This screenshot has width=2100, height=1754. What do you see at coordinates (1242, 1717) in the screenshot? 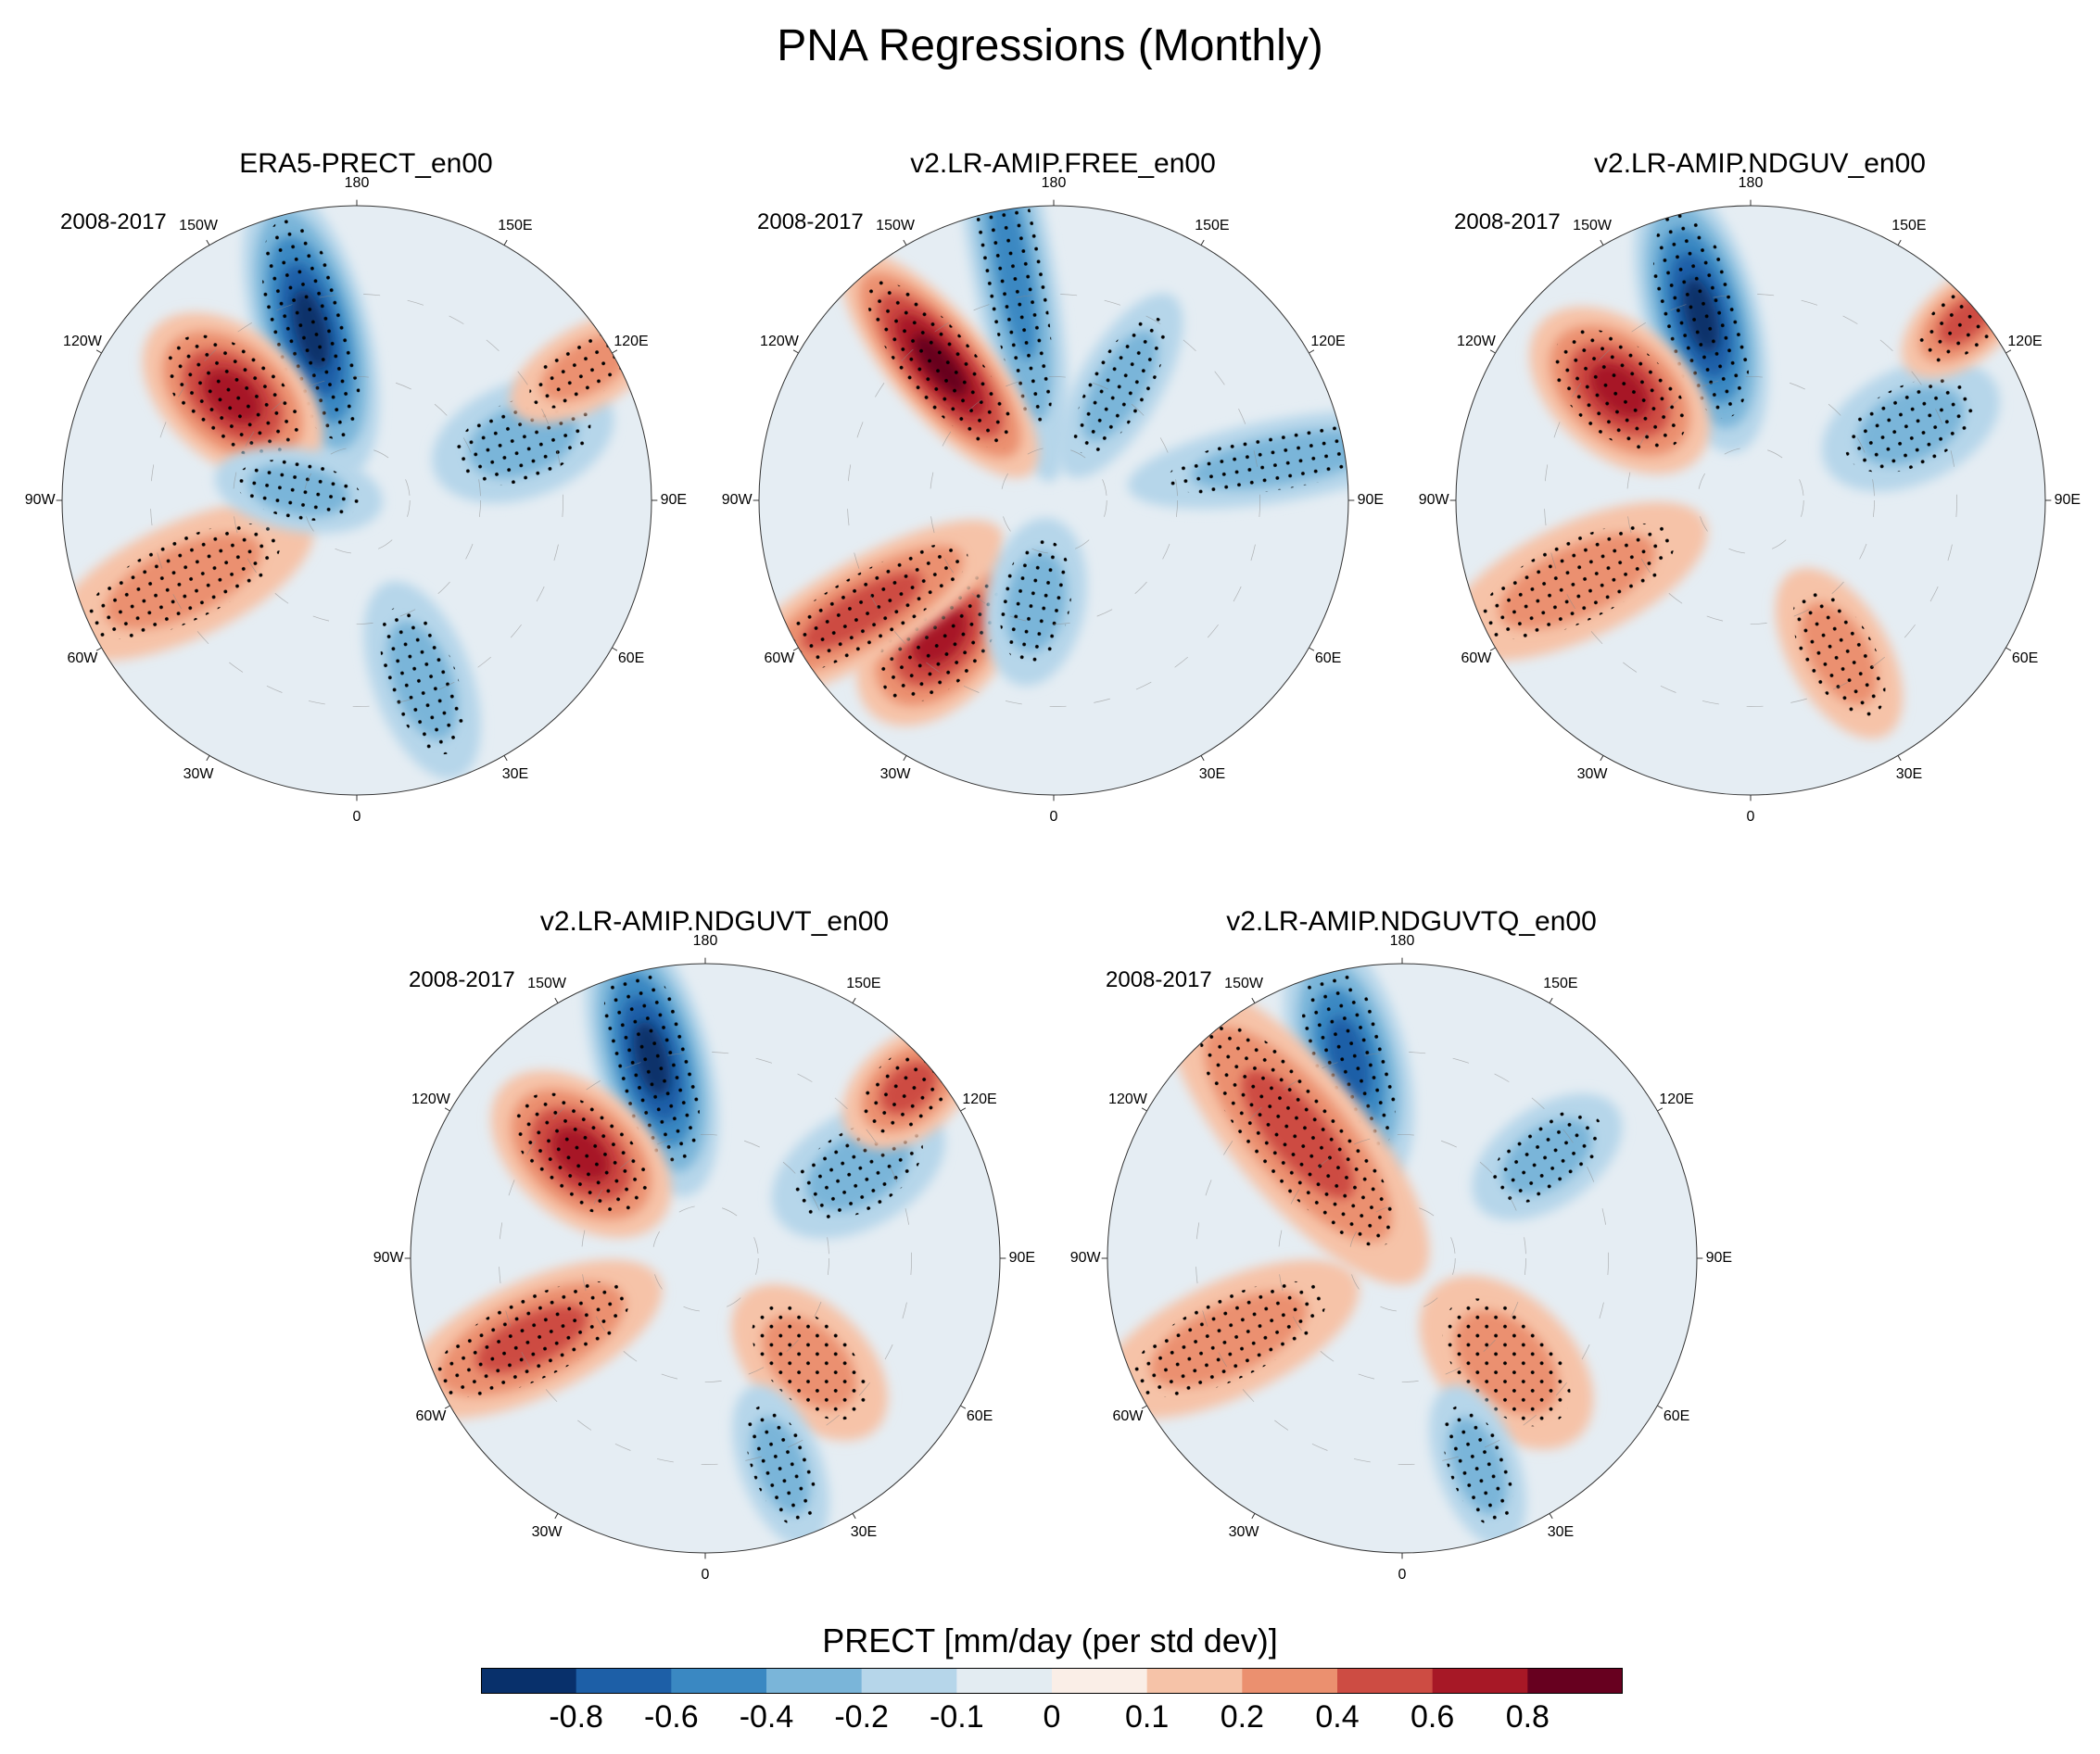
I see `colorbar-tick-label: 0.2` at bounding box center [1242, 1717].